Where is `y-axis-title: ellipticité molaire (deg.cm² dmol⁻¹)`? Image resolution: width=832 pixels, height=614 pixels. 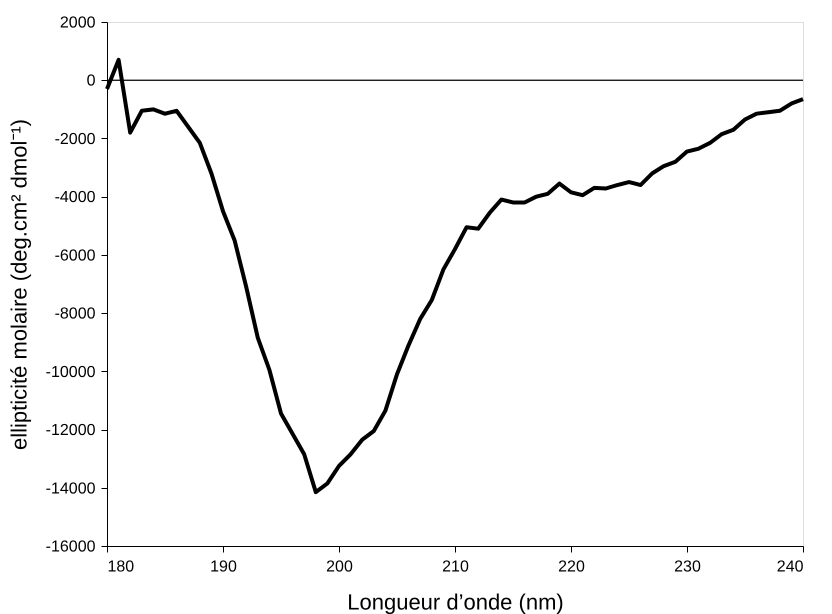 y-axis-title: ellipticité molaire (deg.cm² dmol⁻¹) is located at coordinates (19, 284).